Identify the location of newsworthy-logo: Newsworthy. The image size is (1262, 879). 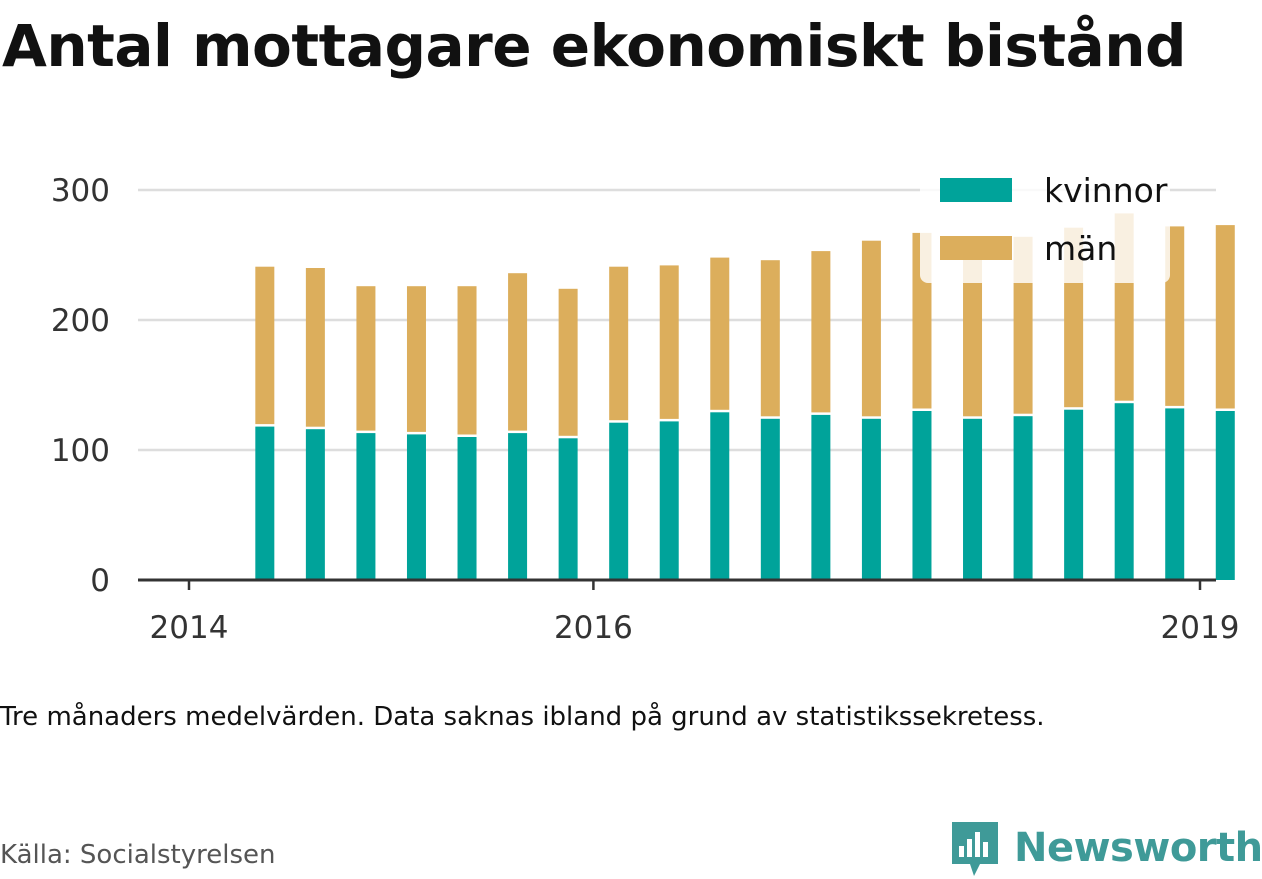
(1106, 848).